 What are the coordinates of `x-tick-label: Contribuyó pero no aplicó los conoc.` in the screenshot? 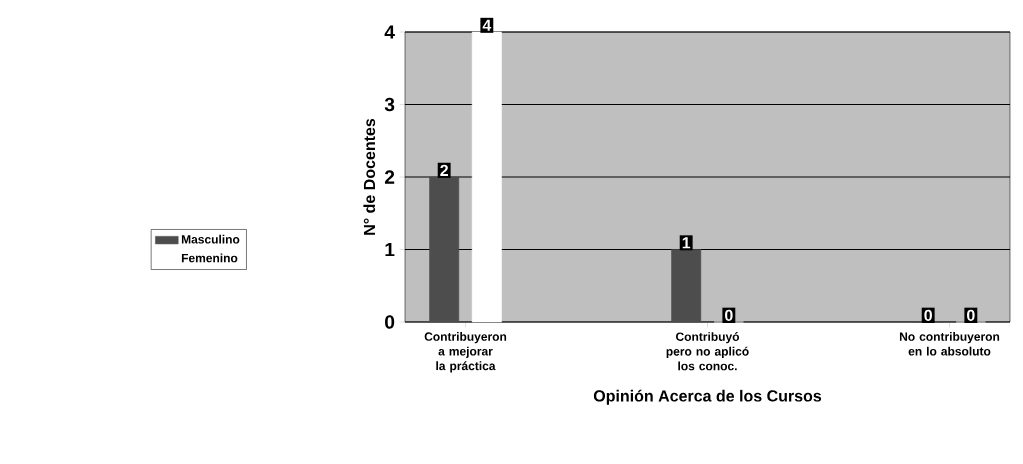 It's located at (707, 351).